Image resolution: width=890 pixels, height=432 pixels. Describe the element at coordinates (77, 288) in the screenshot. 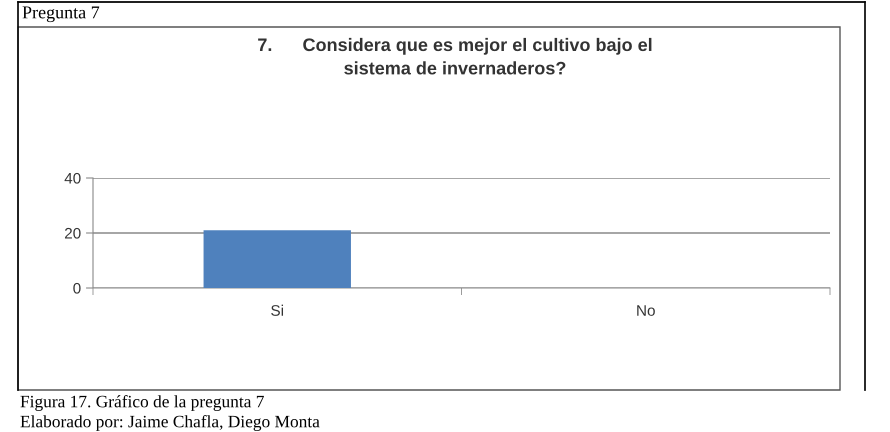

I see `y-tick-label: 0` at that location.